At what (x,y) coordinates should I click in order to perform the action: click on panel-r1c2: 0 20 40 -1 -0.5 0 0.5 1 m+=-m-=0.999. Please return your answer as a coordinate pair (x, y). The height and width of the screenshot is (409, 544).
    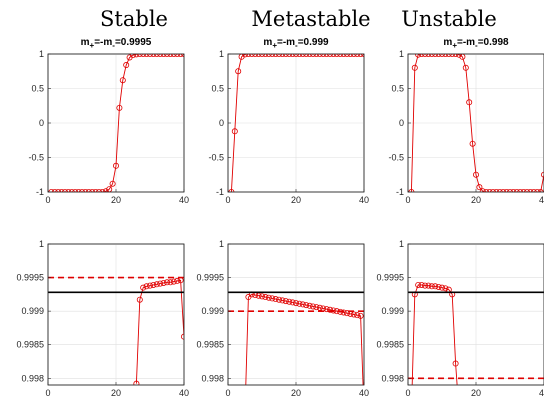
    Looking at the image, I should click on (288, 121).